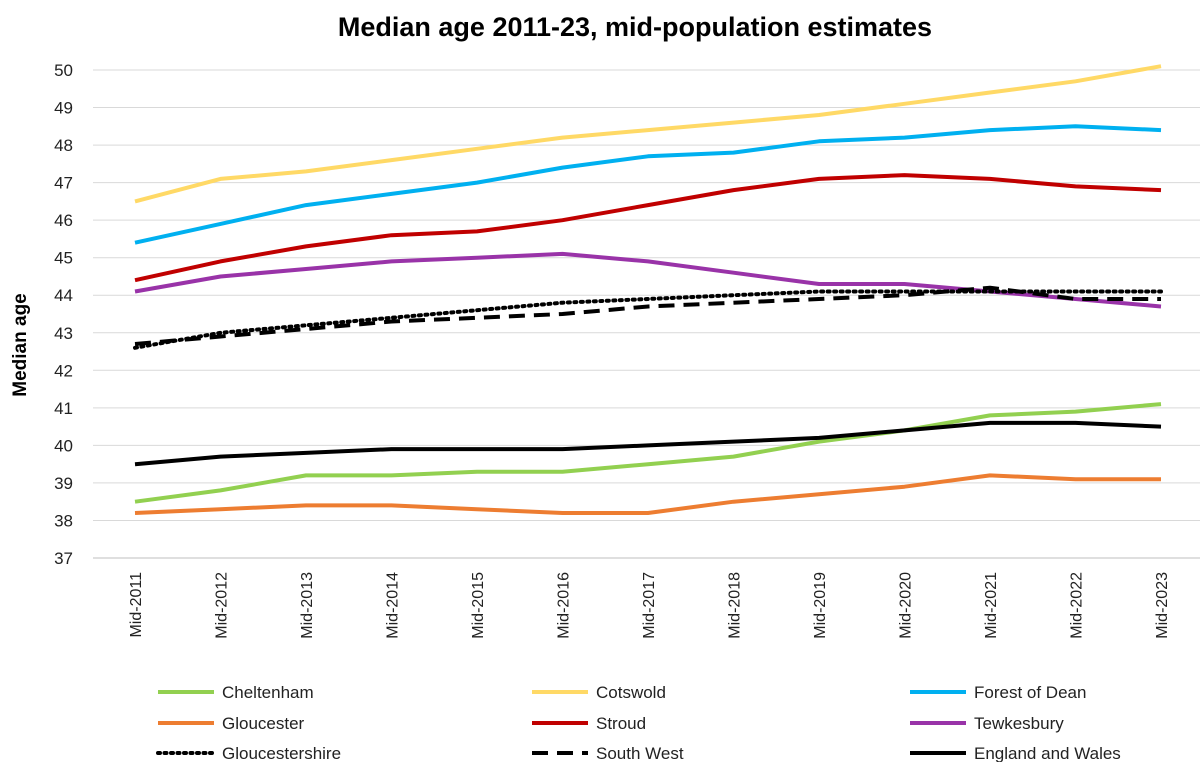  What do you see at coordinates (63, 314) in the screenshot?
I see `y-axis-ticks: 37 38 39 40 41 42 43 44 45 46 47 48 49 50` at bounding box center [63, 314].